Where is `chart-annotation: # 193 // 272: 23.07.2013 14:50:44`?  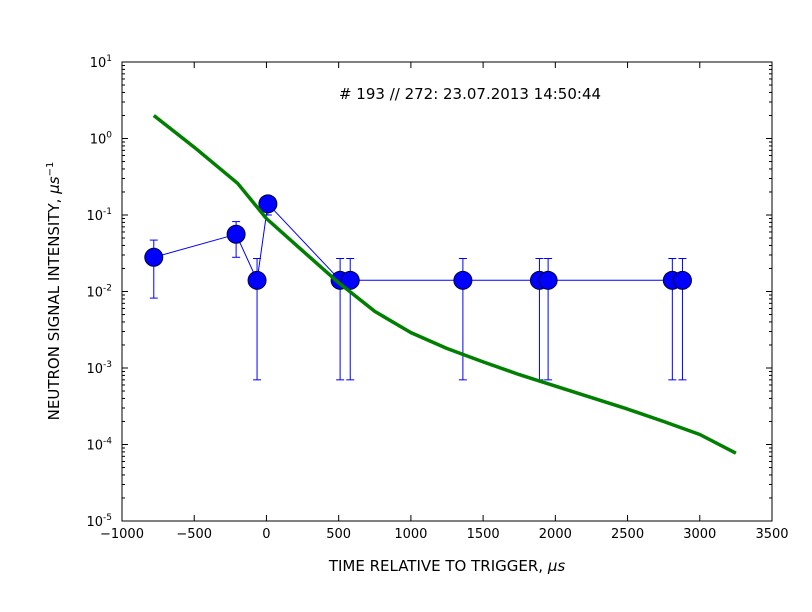
chart-annotation: # 193 // 272: 23.07.2013 14:50:44 is located at coordinates (470, 94).